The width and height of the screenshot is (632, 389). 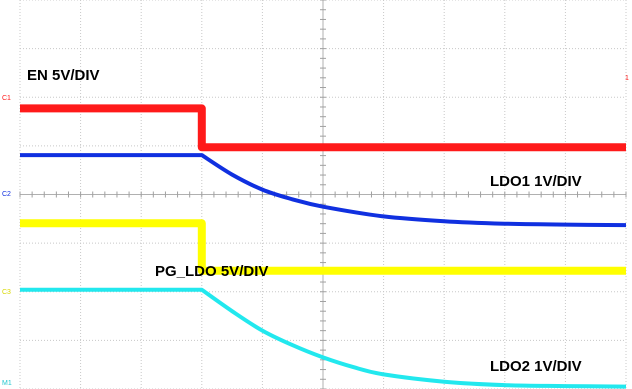 What do you see at coordinates (536, 366) in the screenshot?
I see `ldo2-trace-label: LDO2 1V/DIV` at bounding box center [536, 366].